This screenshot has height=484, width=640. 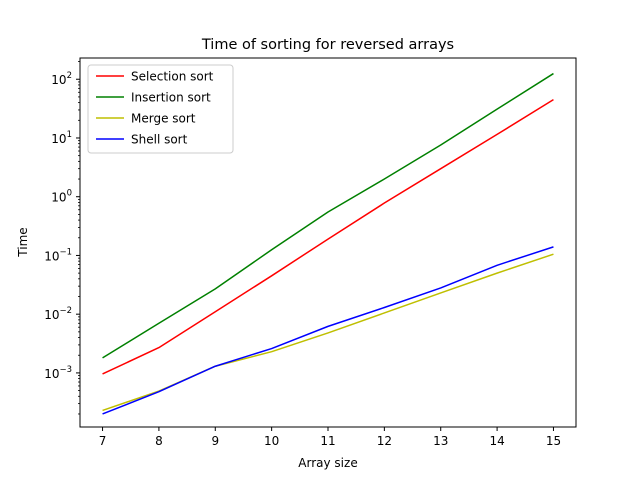 I want to click on y-tick-label: 10⁻¹, so click(x=58, y=255).